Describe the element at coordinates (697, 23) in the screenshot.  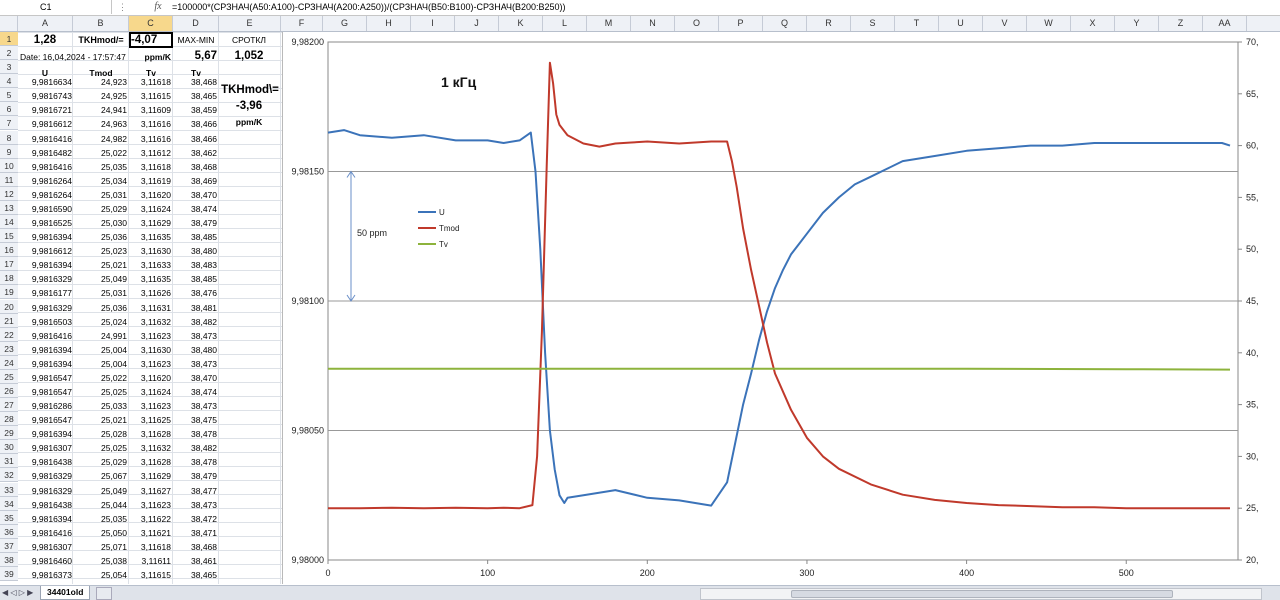
I see `column-header-o: O` at that location.